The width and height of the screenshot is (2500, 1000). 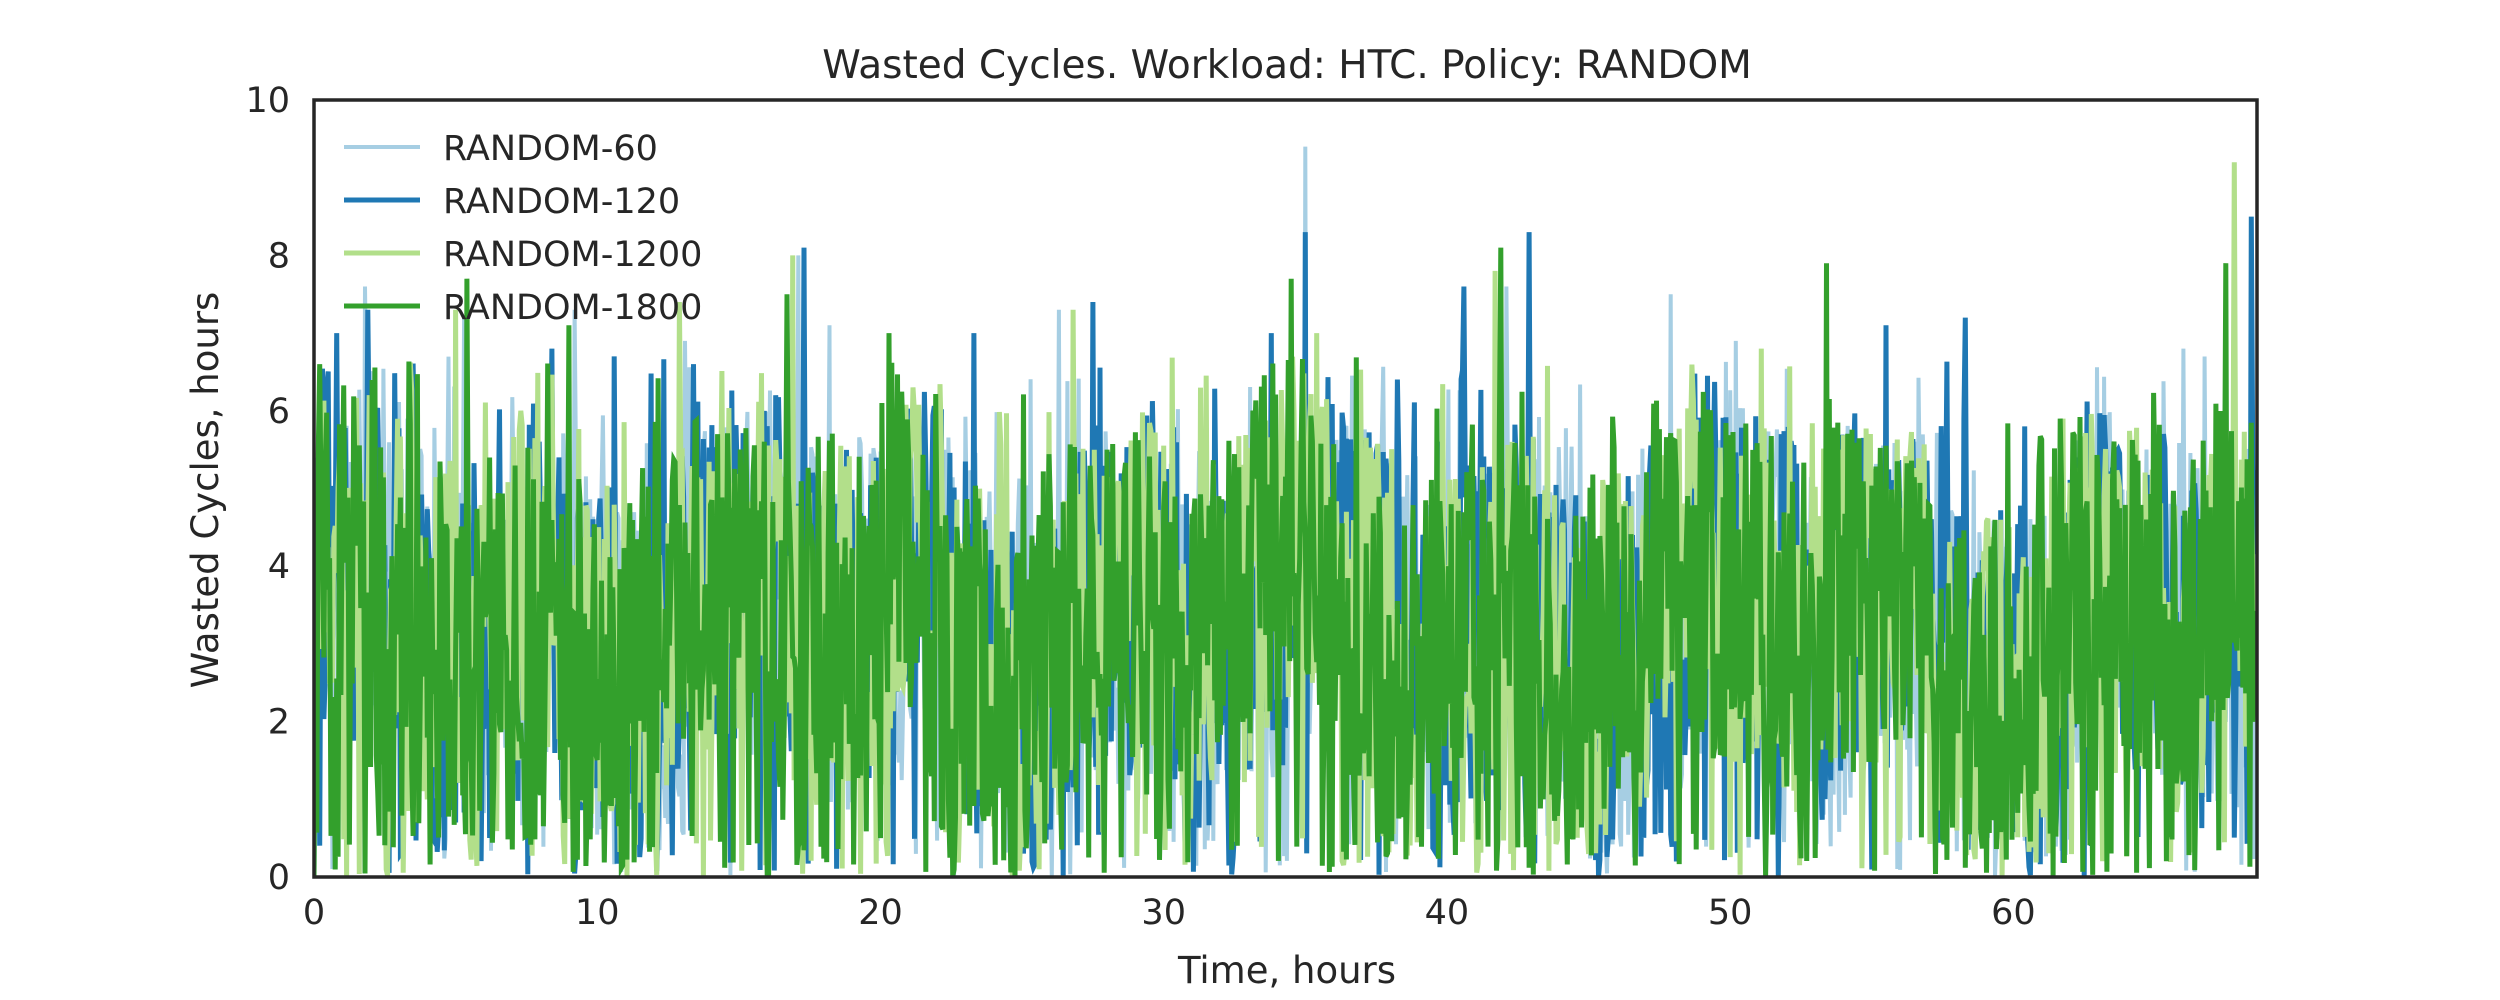 I want to click on legend-item: RANDOM-120, so click(x=512, y=202).